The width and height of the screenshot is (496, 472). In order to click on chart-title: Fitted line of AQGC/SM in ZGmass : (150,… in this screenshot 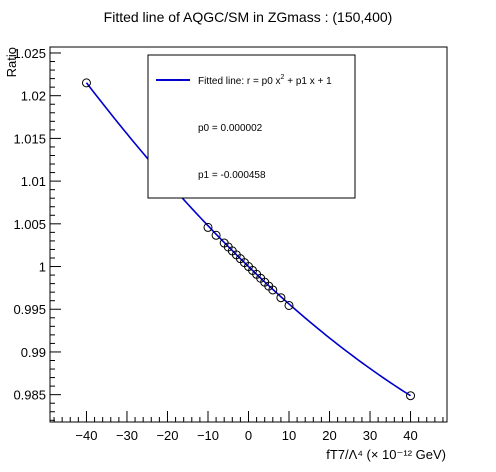, I will do `click(248, 17)`.